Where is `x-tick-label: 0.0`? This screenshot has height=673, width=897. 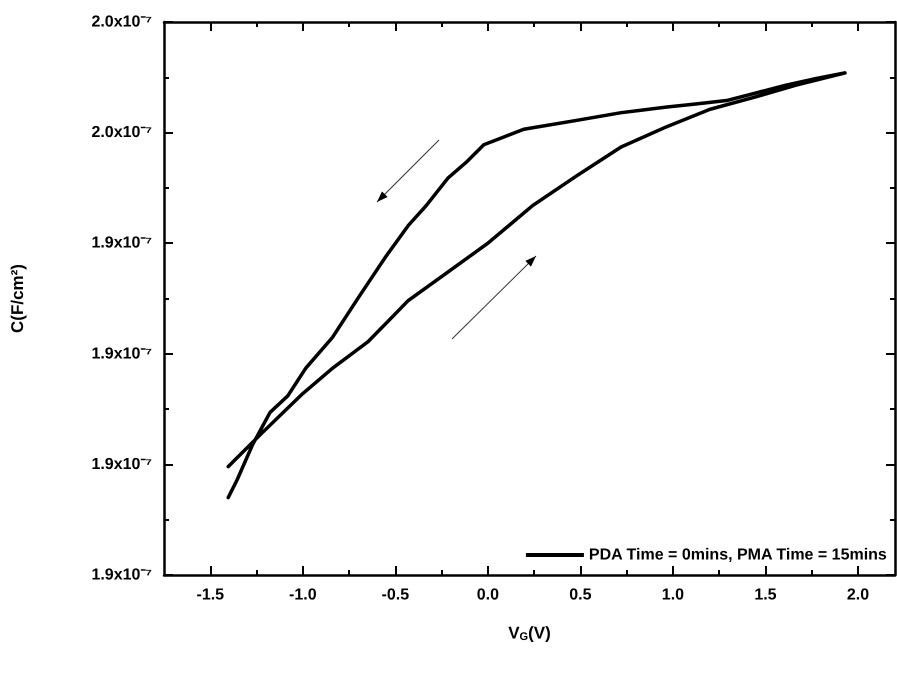
x-tick-label: 0.0 is located at coordinates (488, 595).